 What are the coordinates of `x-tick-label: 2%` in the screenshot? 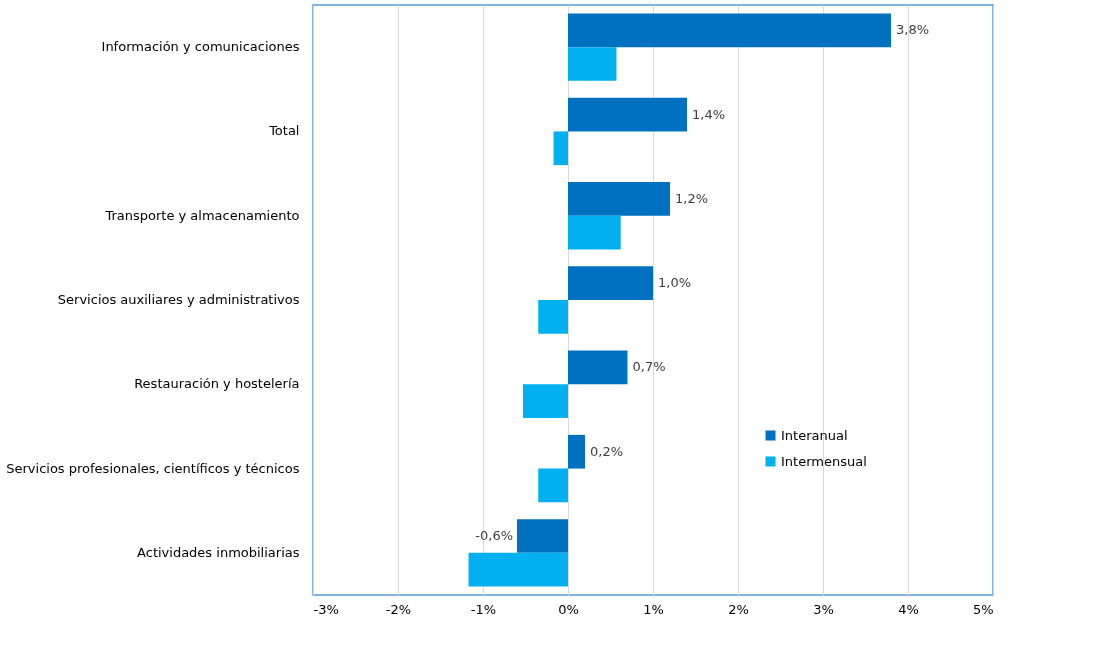 It's located at (738, 609).